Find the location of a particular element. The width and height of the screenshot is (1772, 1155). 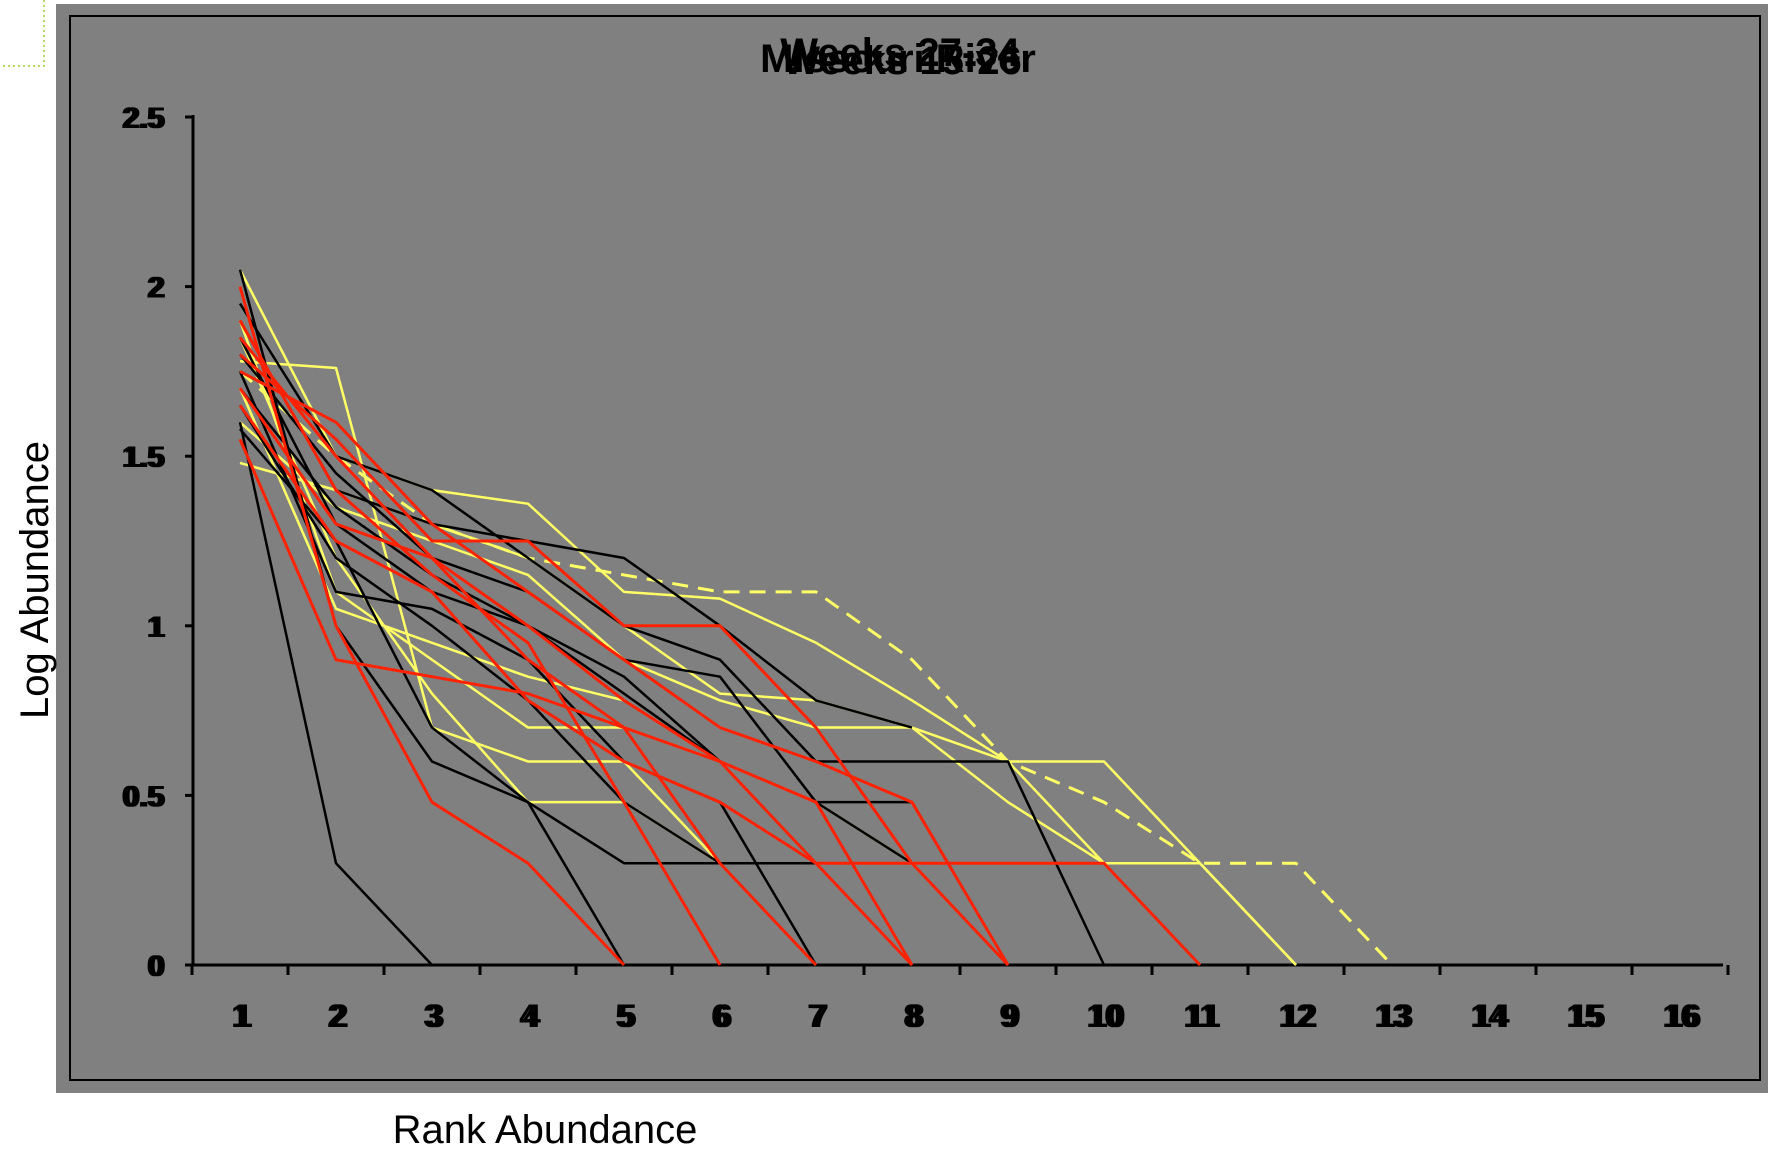

x-axis-label: Rank Abundance is located at coordinates (545, 1130).